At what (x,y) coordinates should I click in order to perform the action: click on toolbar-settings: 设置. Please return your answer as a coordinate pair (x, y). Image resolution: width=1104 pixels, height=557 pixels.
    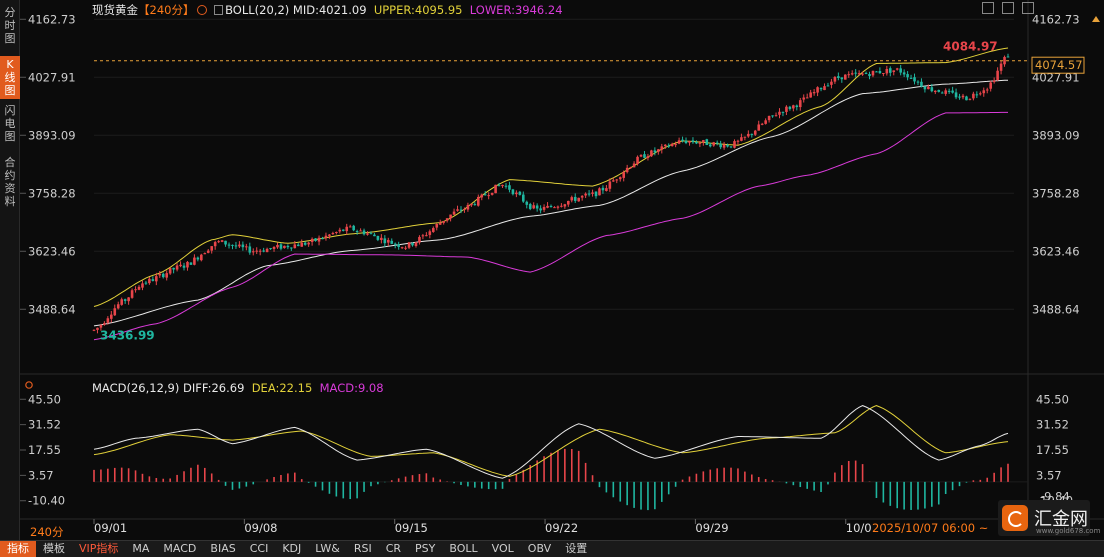
    Looking at the image, I should click on (576, 548).